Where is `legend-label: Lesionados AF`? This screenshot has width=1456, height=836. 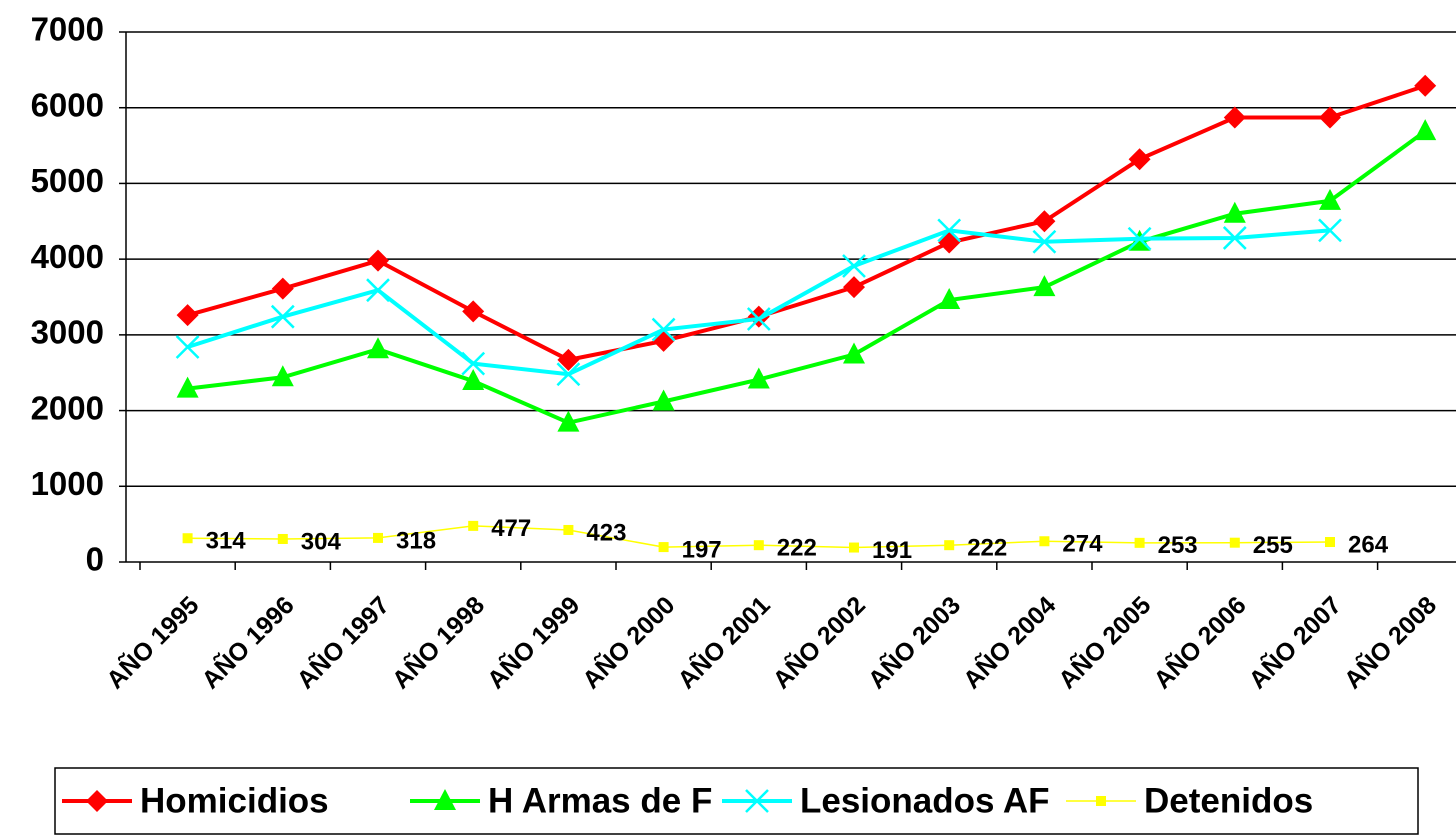
legend-label: Lesionados AF is located at coordinates (925, 800).